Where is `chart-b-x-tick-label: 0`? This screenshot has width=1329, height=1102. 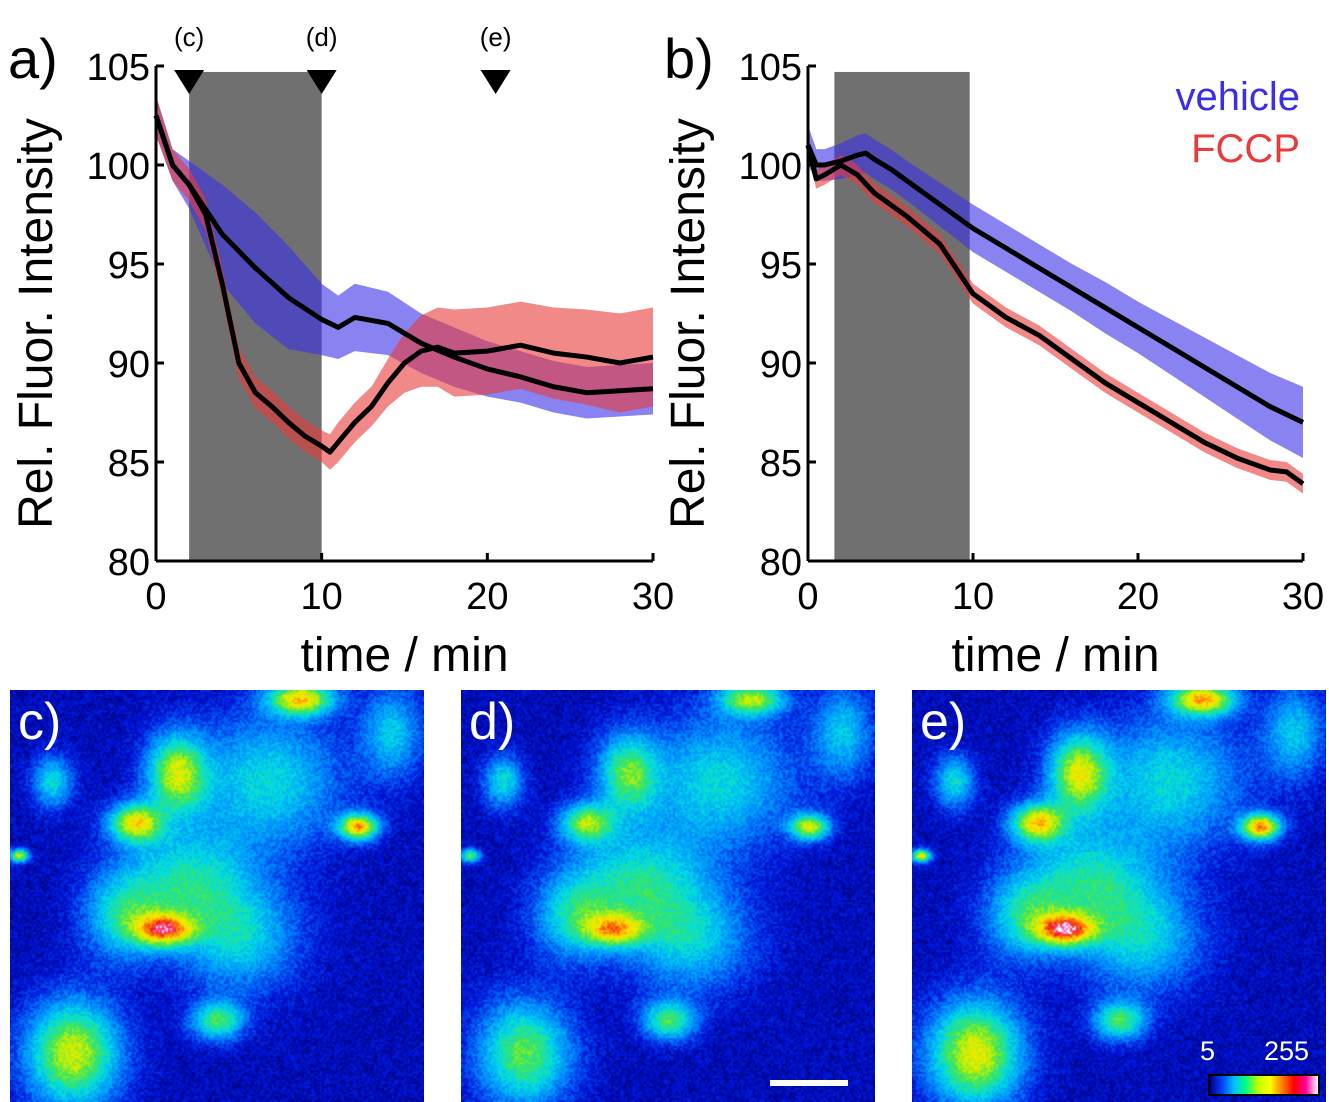
chart-b-x-tick-label: 0 is located at coordinates (807, 597).